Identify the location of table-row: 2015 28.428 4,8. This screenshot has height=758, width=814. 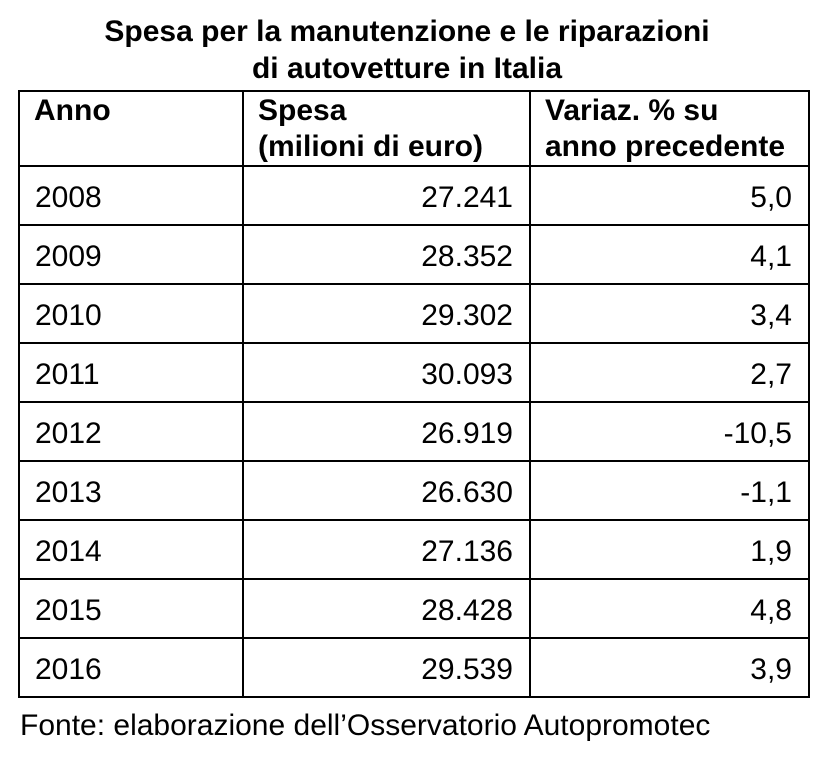
(414, 608).